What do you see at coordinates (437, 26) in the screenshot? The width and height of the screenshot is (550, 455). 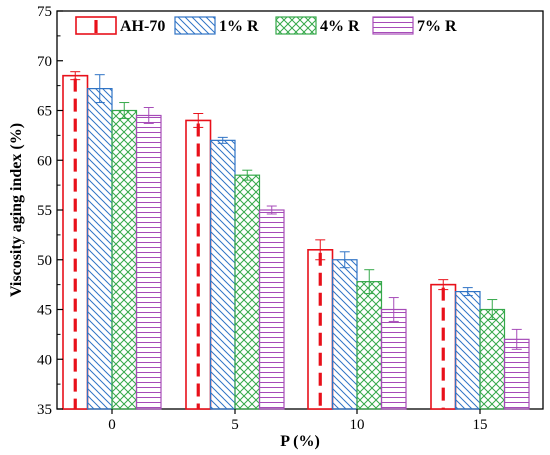 I see `legend-label-3: 7% R` at bounding box center [437, 26].